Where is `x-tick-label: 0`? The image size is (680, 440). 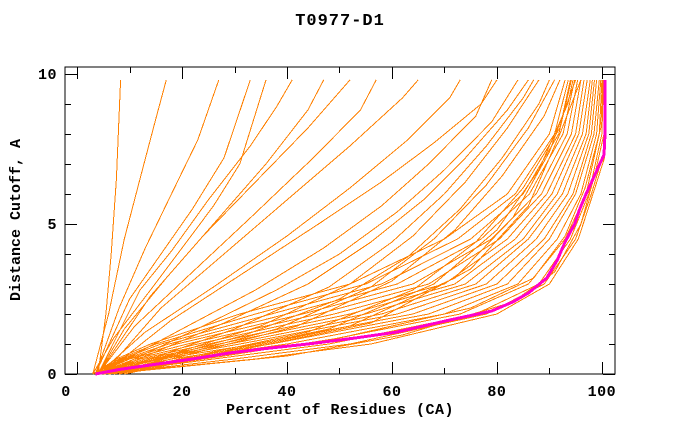
x-tick-label: 0 is located at coordinates (66, 392).